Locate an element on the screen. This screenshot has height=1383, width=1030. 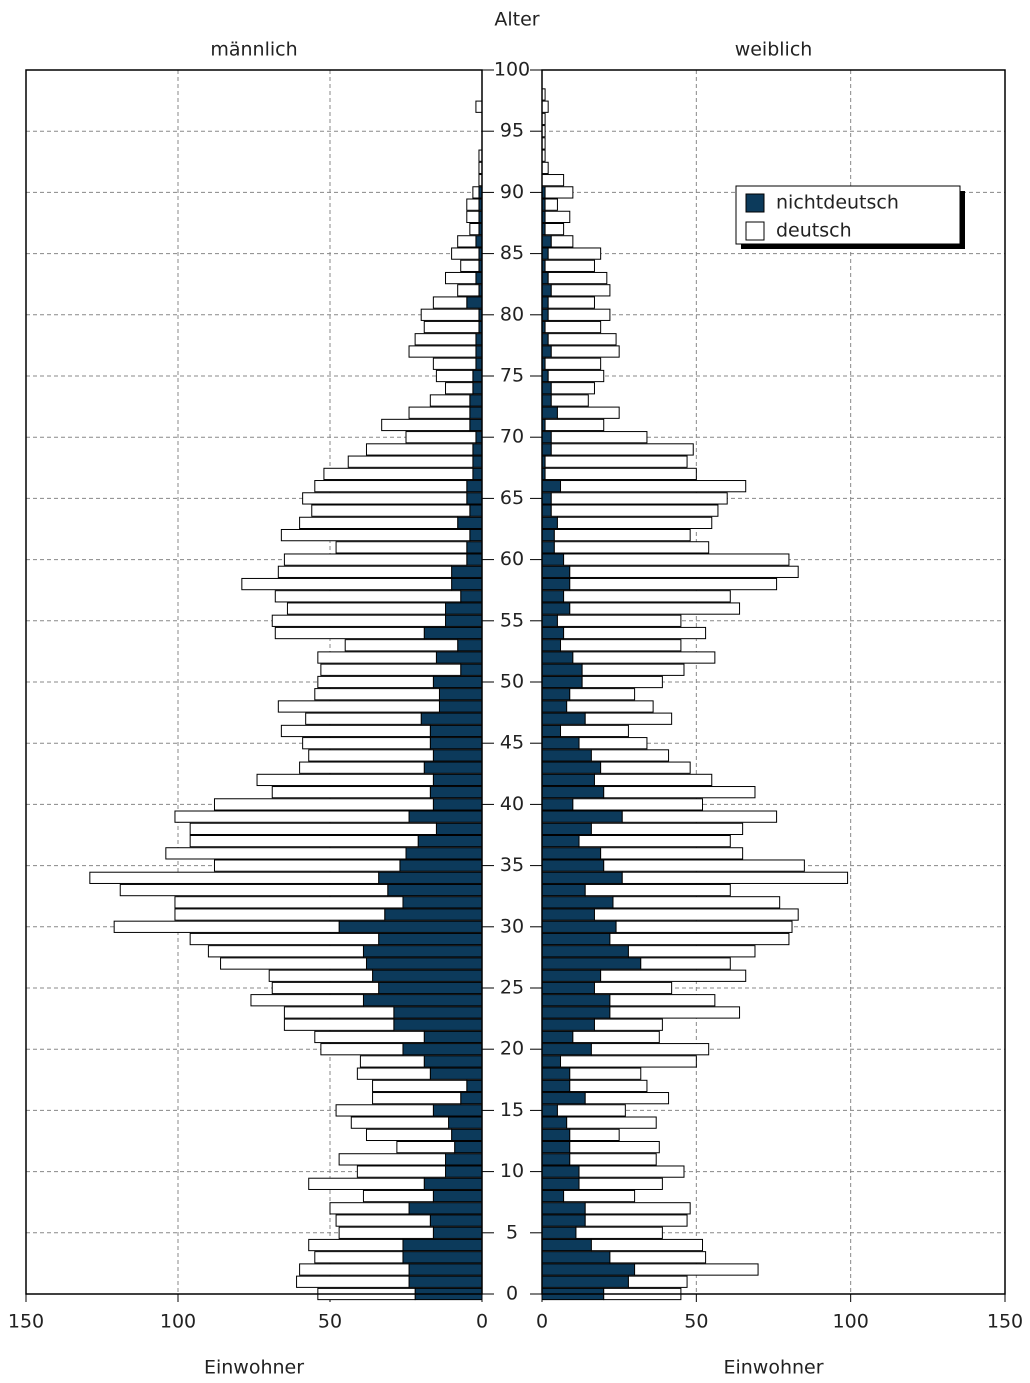
y-axis-label: Alter is located at coordinates (516, 20).